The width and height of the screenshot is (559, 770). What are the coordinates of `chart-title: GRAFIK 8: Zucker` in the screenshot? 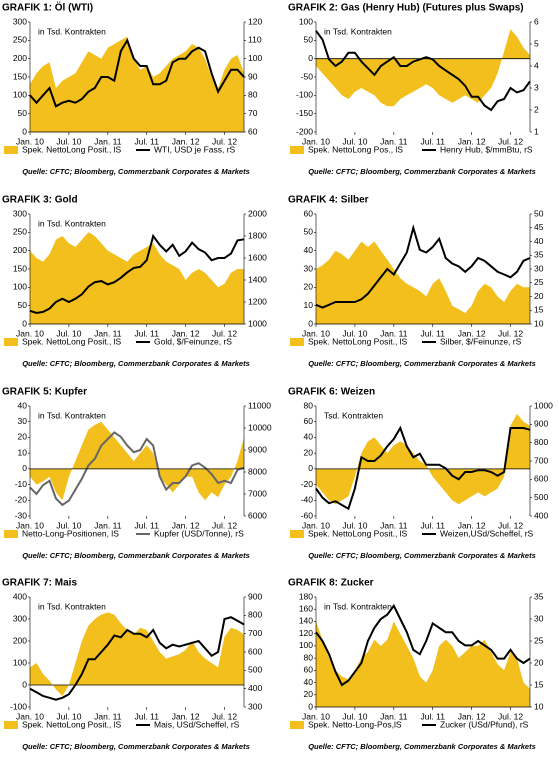 It's located at (331, 583).